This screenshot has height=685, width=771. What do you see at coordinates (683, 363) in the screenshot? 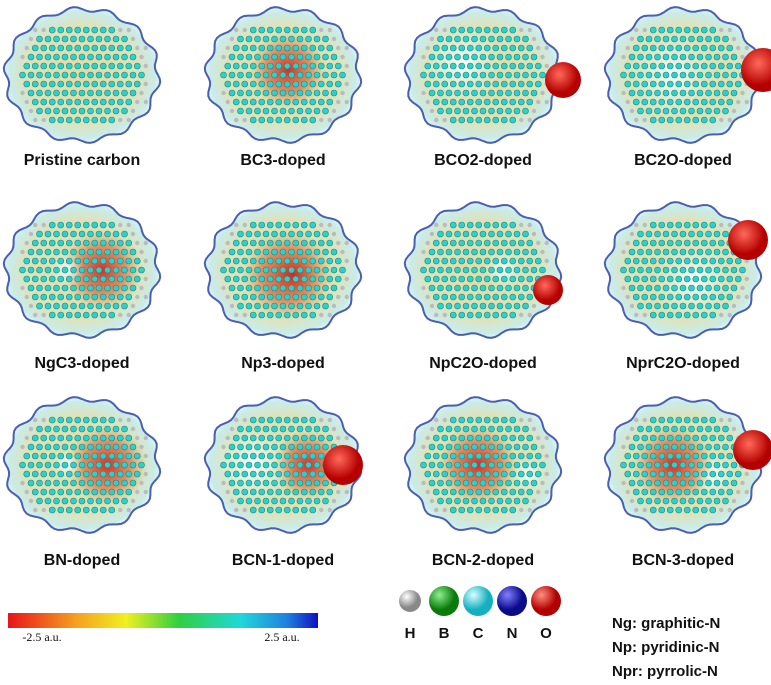
I see `panel-label: NprC2O-doped` at bounding box center [683, 363].